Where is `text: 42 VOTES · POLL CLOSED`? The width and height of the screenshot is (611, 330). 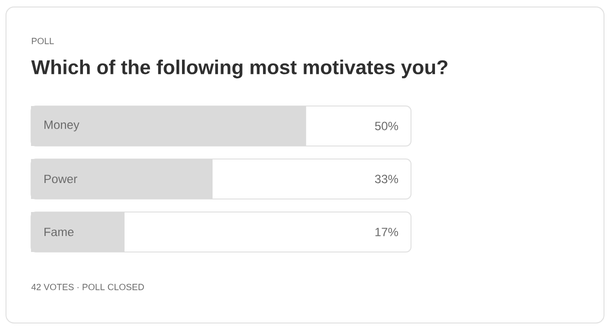
text: 42 VOTES · POLL CLOSED is located at coordinates (87, 287).